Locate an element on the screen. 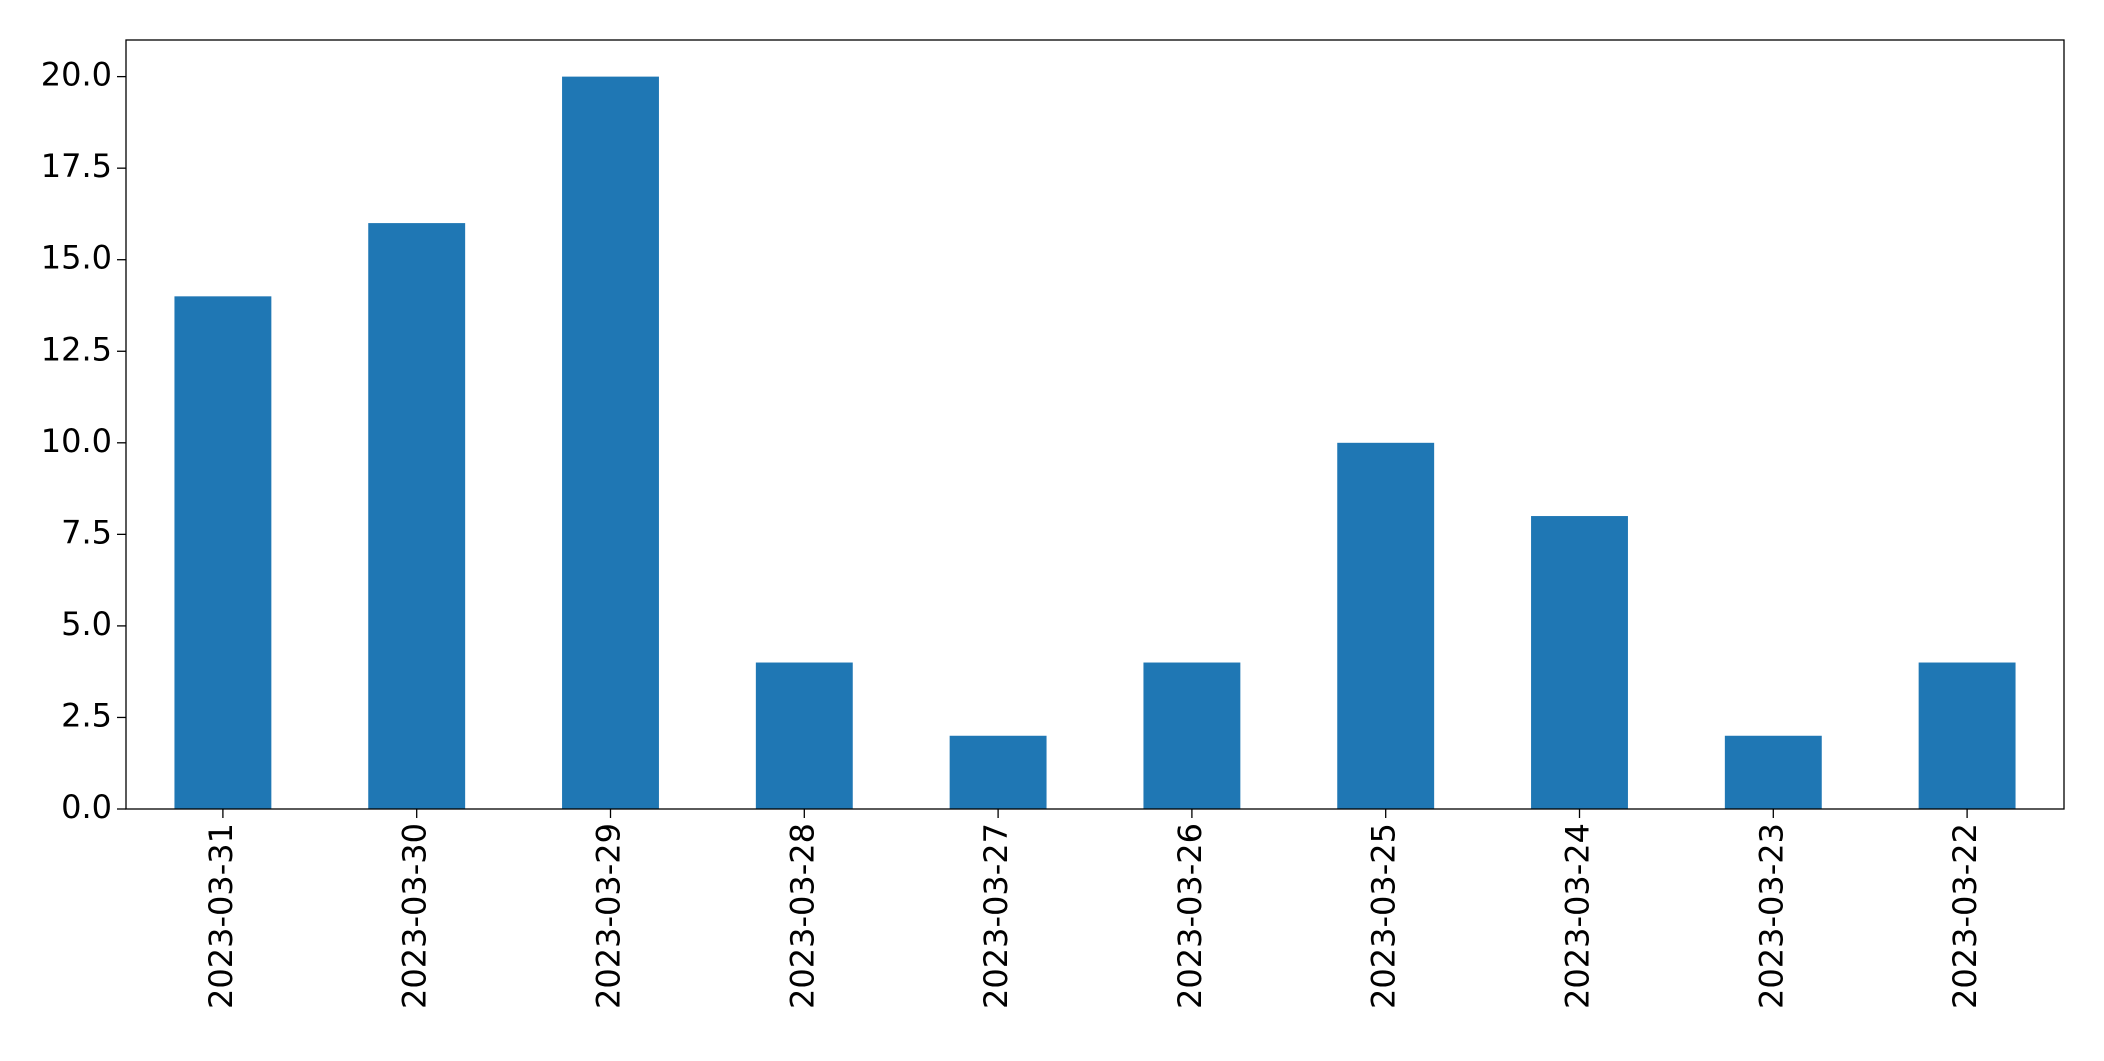 The image size is (2104, 1061). x-tick-label: 2023-03-26 is located at coordinates (1190, 916).